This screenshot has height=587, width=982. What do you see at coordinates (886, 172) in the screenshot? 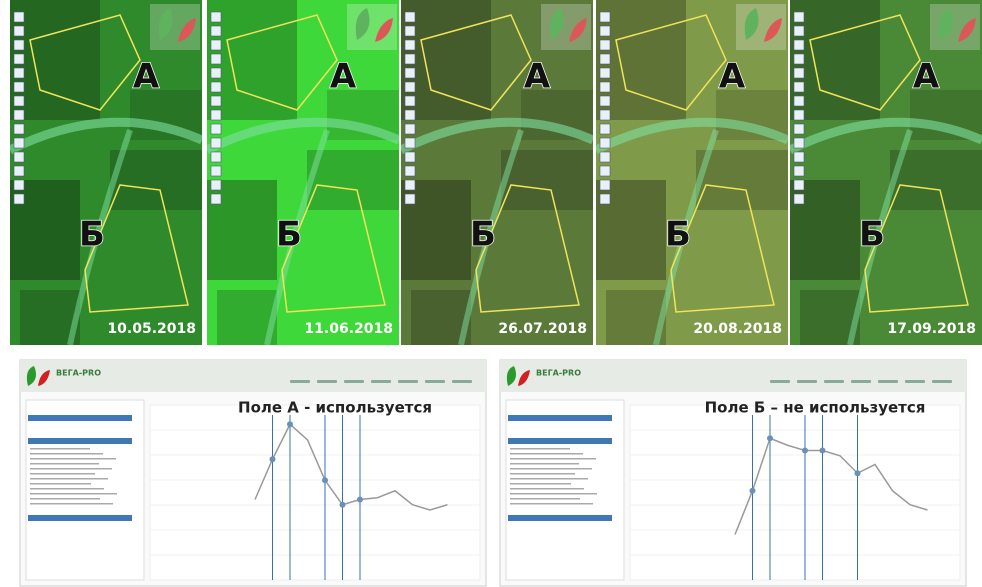
I see `panel-content: А Б 17.09.2018` at bounding box center [886, 172].